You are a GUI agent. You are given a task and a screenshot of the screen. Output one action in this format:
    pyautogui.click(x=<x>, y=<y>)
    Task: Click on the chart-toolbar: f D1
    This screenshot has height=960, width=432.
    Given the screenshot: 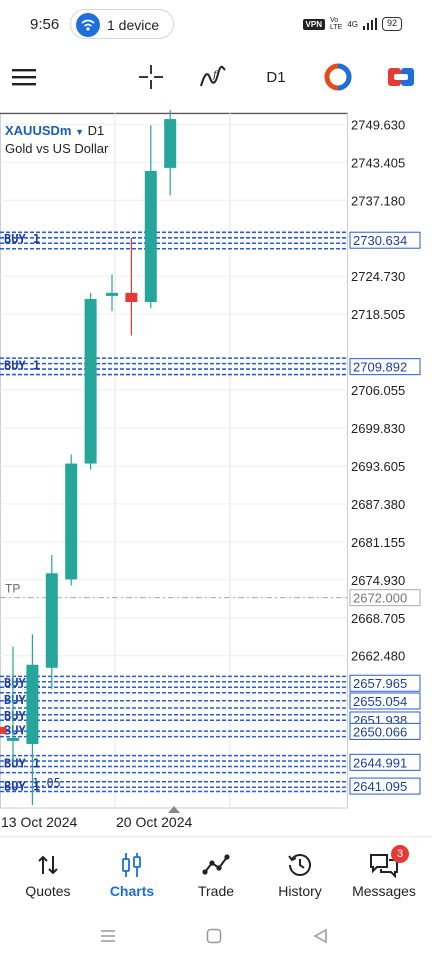 What is the action you would take?
    pyautogui.click(x=216, y=78)
    